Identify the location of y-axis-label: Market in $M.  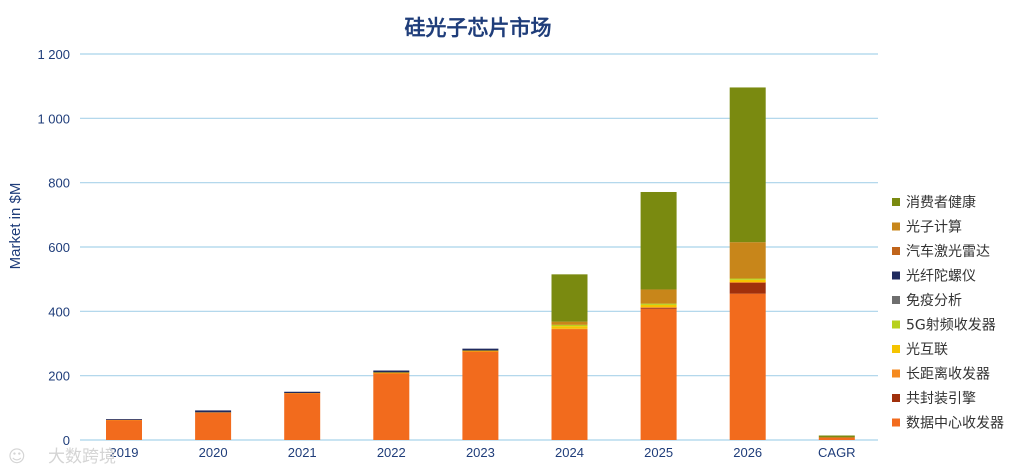
(15, 226).